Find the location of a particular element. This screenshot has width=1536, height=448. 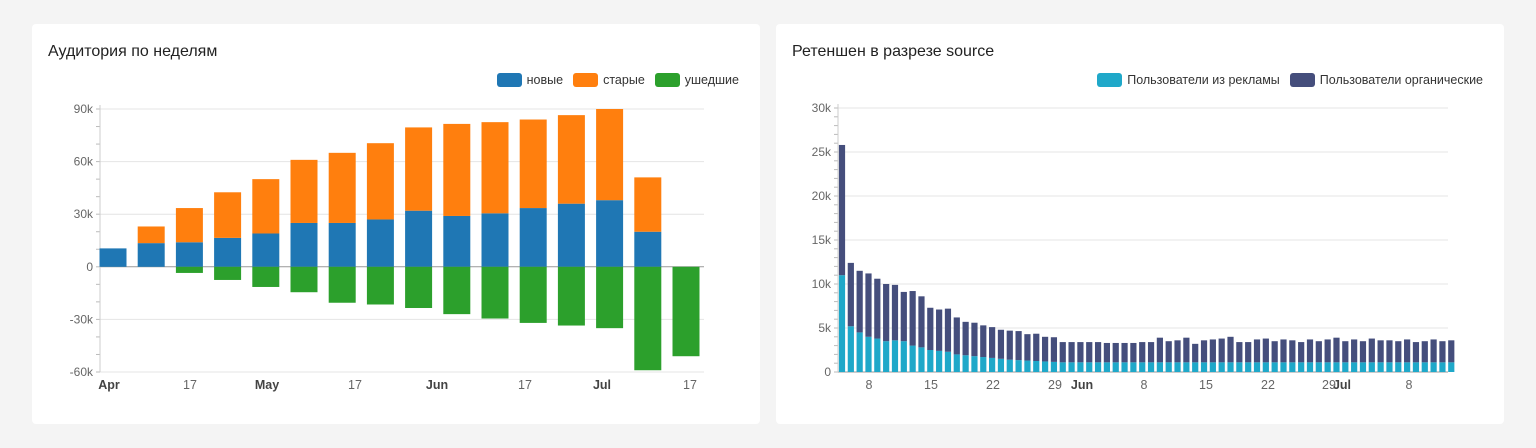

legend-item-churned: ушедшие is located at coordinates (696, 80).